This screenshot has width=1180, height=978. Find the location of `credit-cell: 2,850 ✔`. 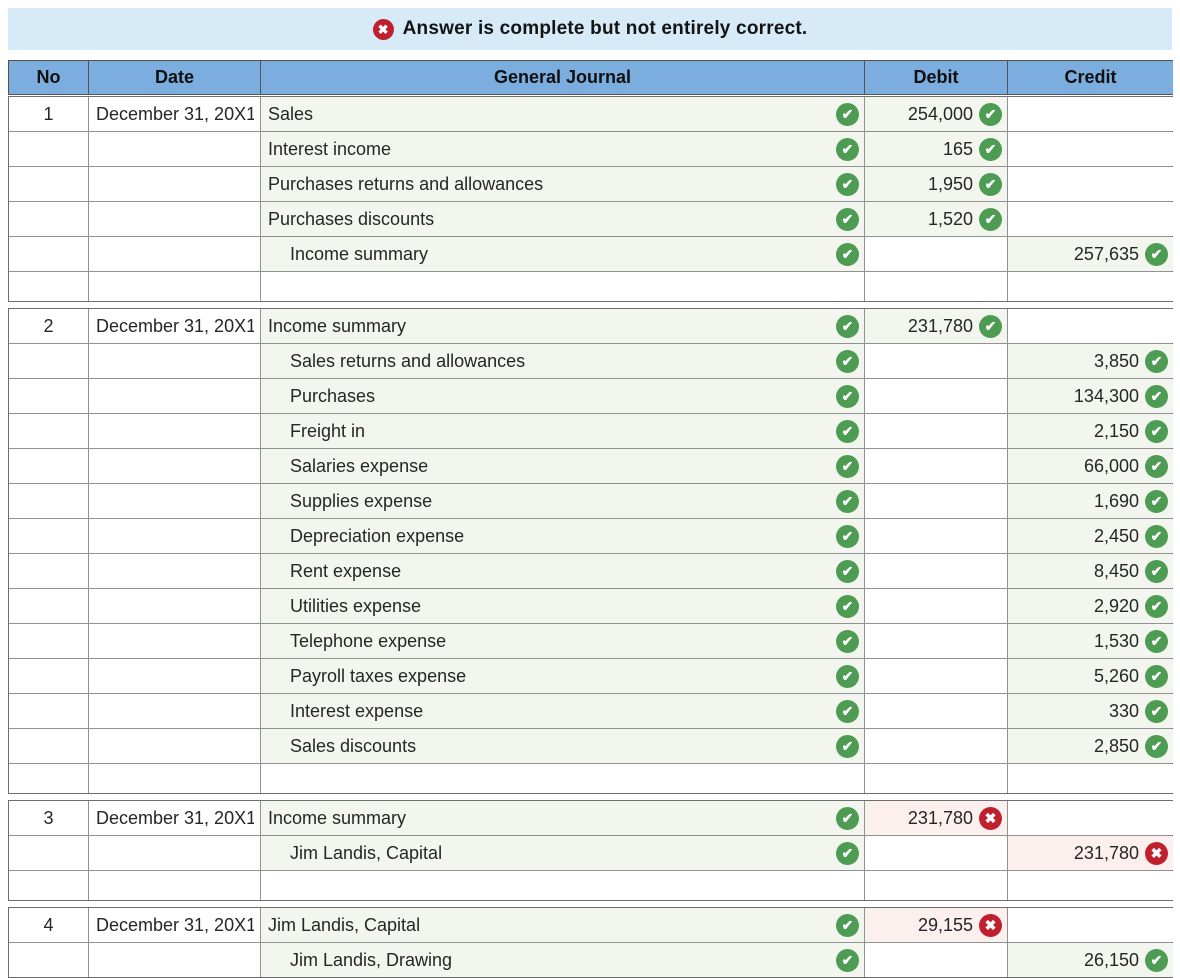

credit-cell: 2,850 ✔ is located at coordinates (1090, 746).